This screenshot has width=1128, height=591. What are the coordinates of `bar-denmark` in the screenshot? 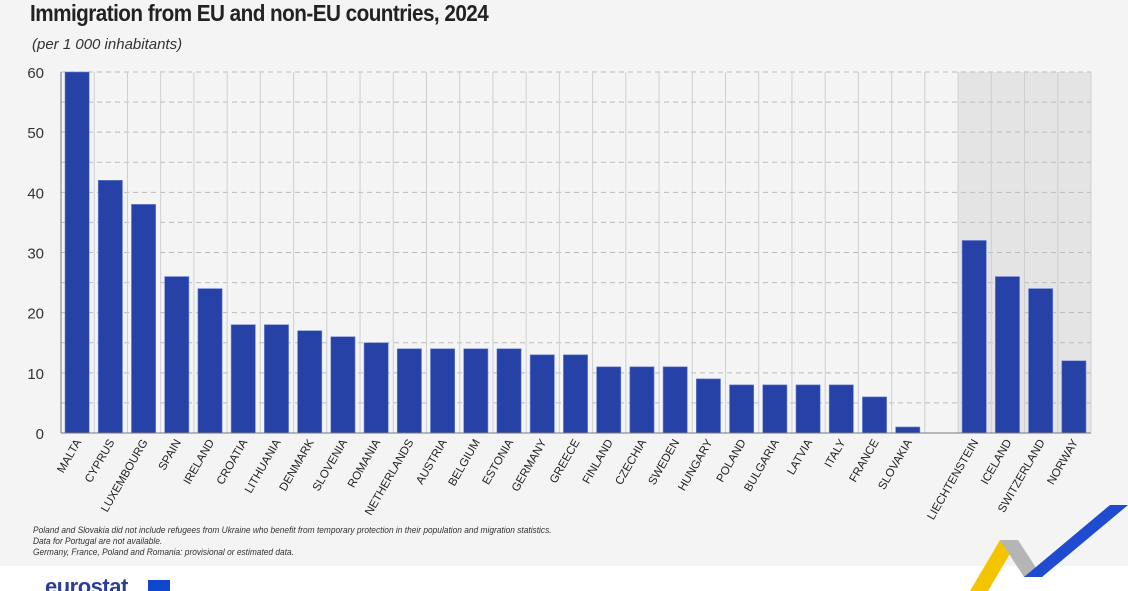 It's located at (310, 382).